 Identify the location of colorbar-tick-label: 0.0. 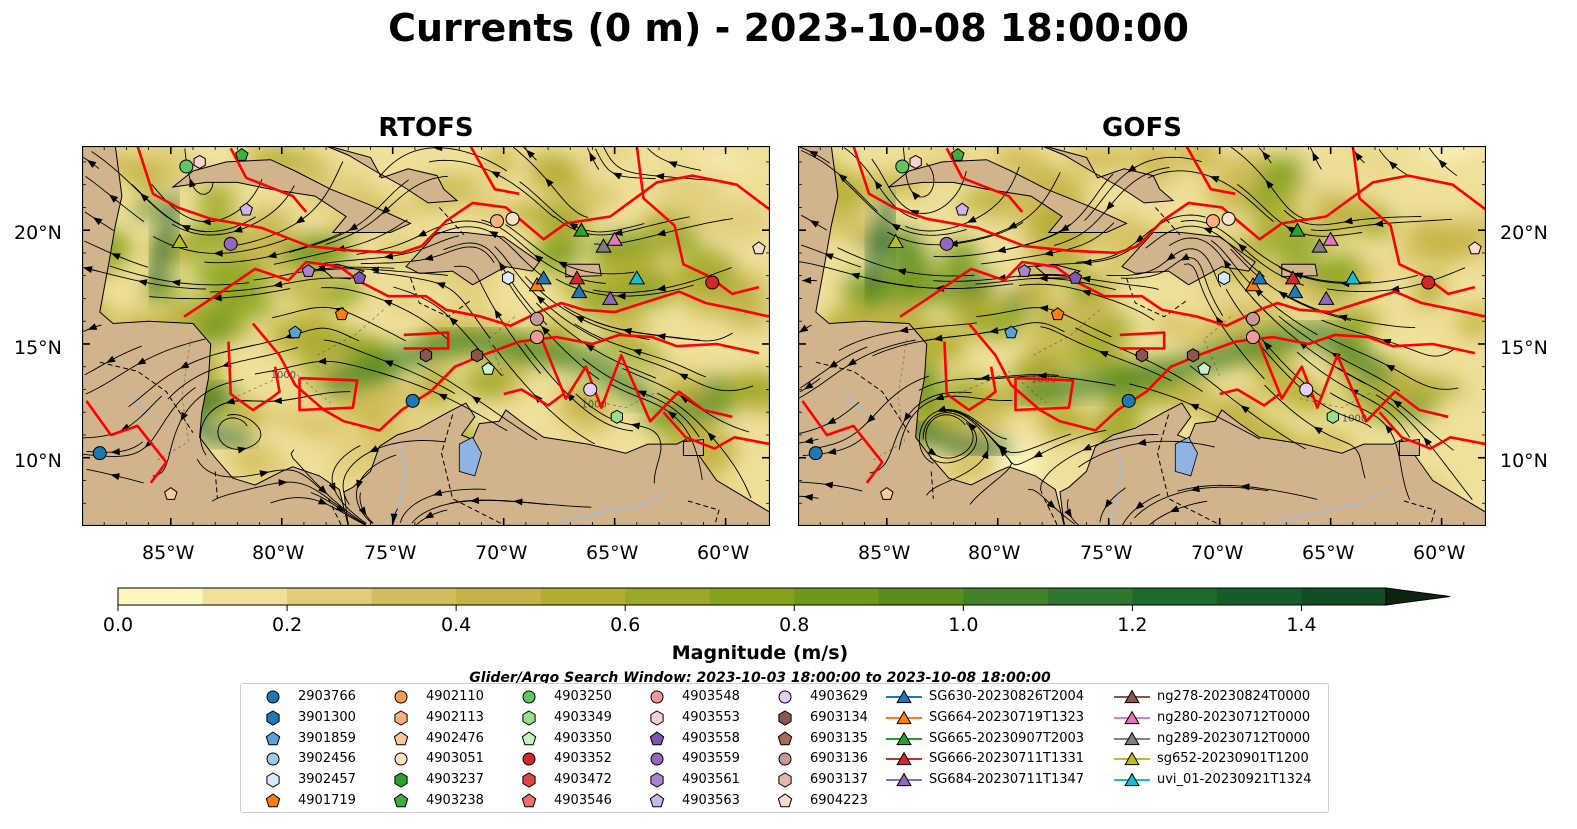
(118, 625).